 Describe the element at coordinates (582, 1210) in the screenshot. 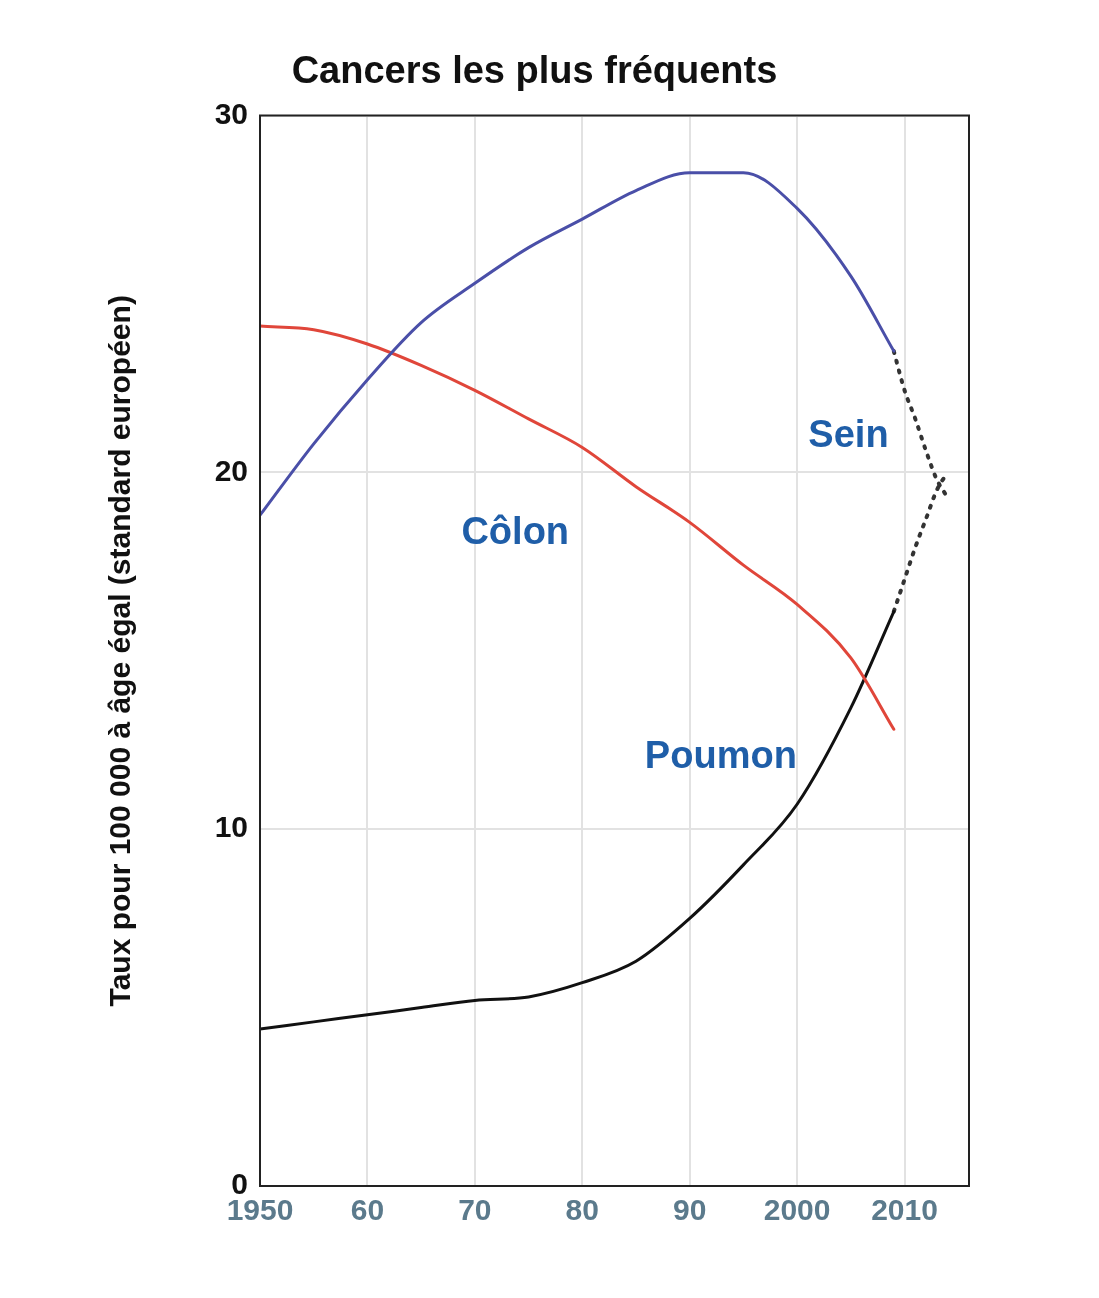

I see `x-tick-label: 80` at that location.